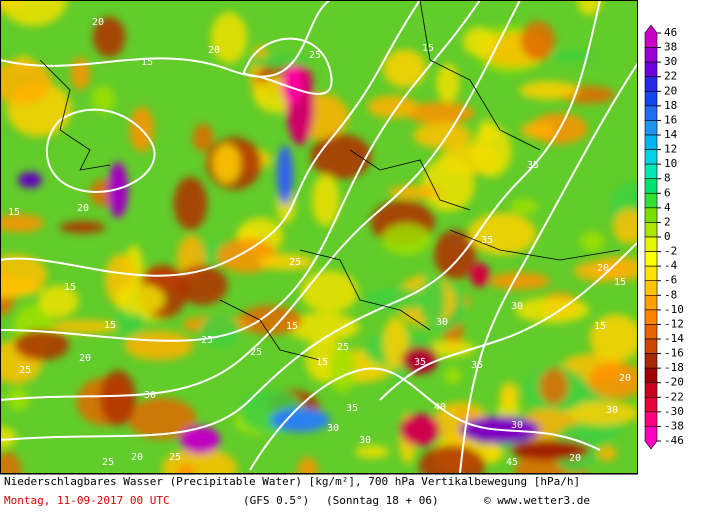 The width and height of the screenshot is (704, 517). What do you see at coordinates (674, 367) in the screenshot?
I see `colorbar-label: -18` at bounding box center [674, 367].